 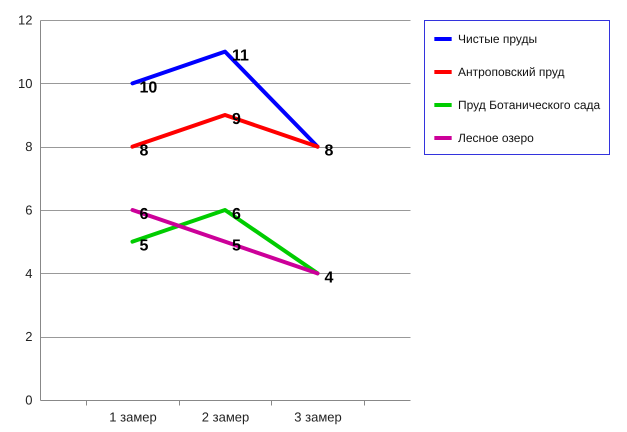 I want to click on legend-label: Антроповский пруд, so click(x=511, y=72).